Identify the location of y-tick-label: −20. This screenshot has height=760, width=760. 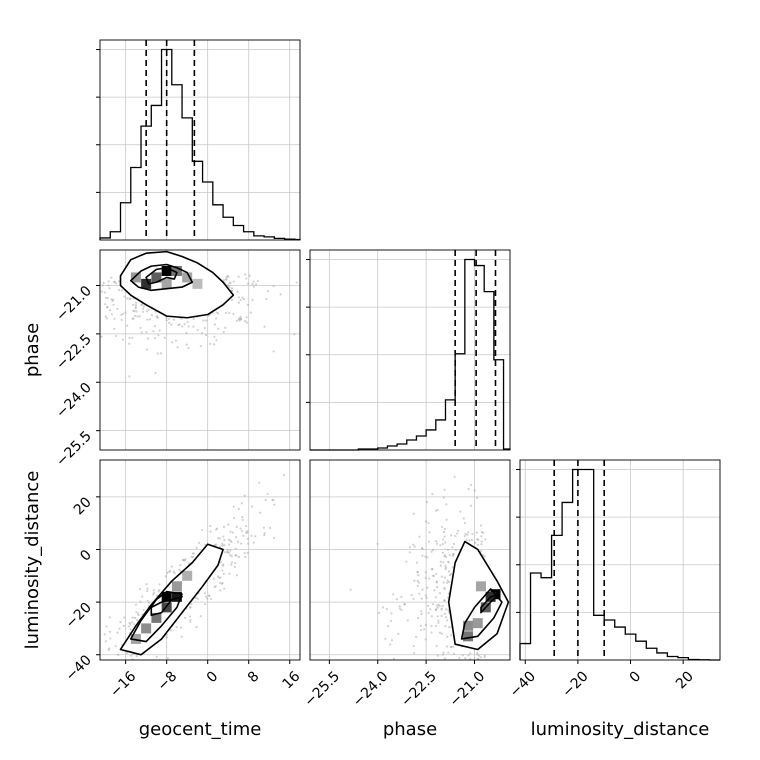
(79, 616).